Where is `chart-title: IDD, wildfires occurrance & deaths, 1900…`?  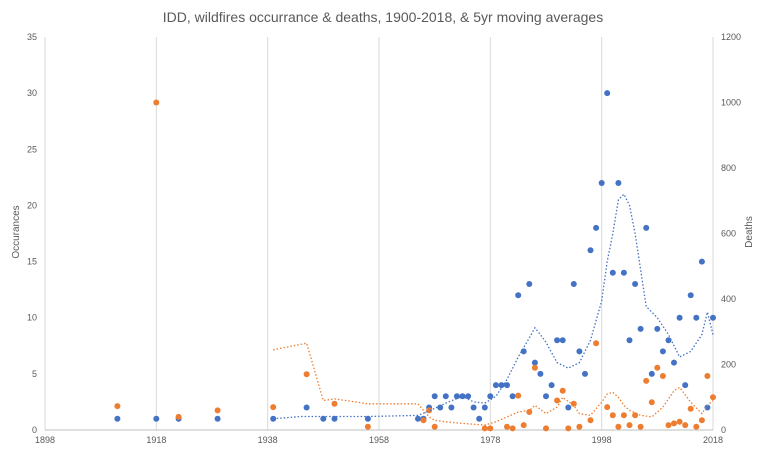
chart-title: IDD, wildfires occurrance & deaths, 1900… is located at coordinates (383, 17).